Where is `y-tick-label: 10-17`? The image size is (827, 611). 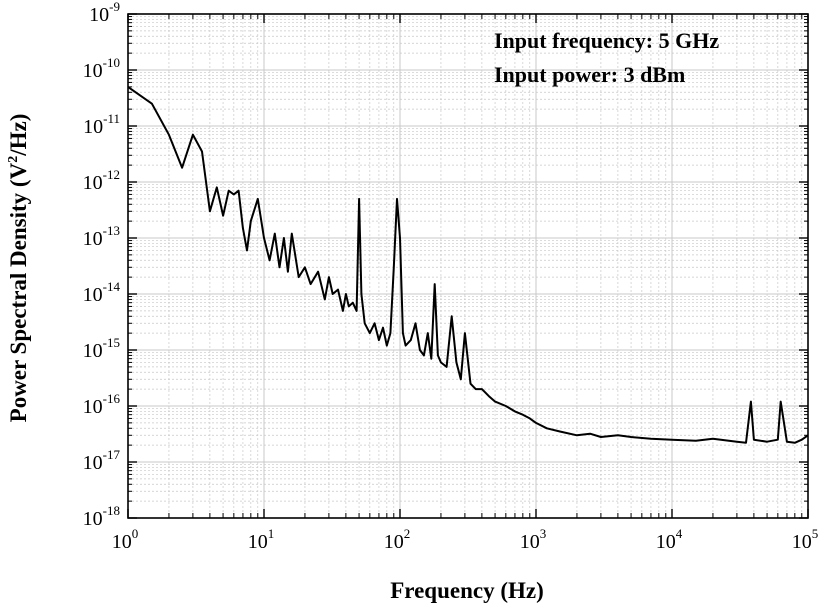 y-tick-label: 10-17 is located at coordinates (102, 460).